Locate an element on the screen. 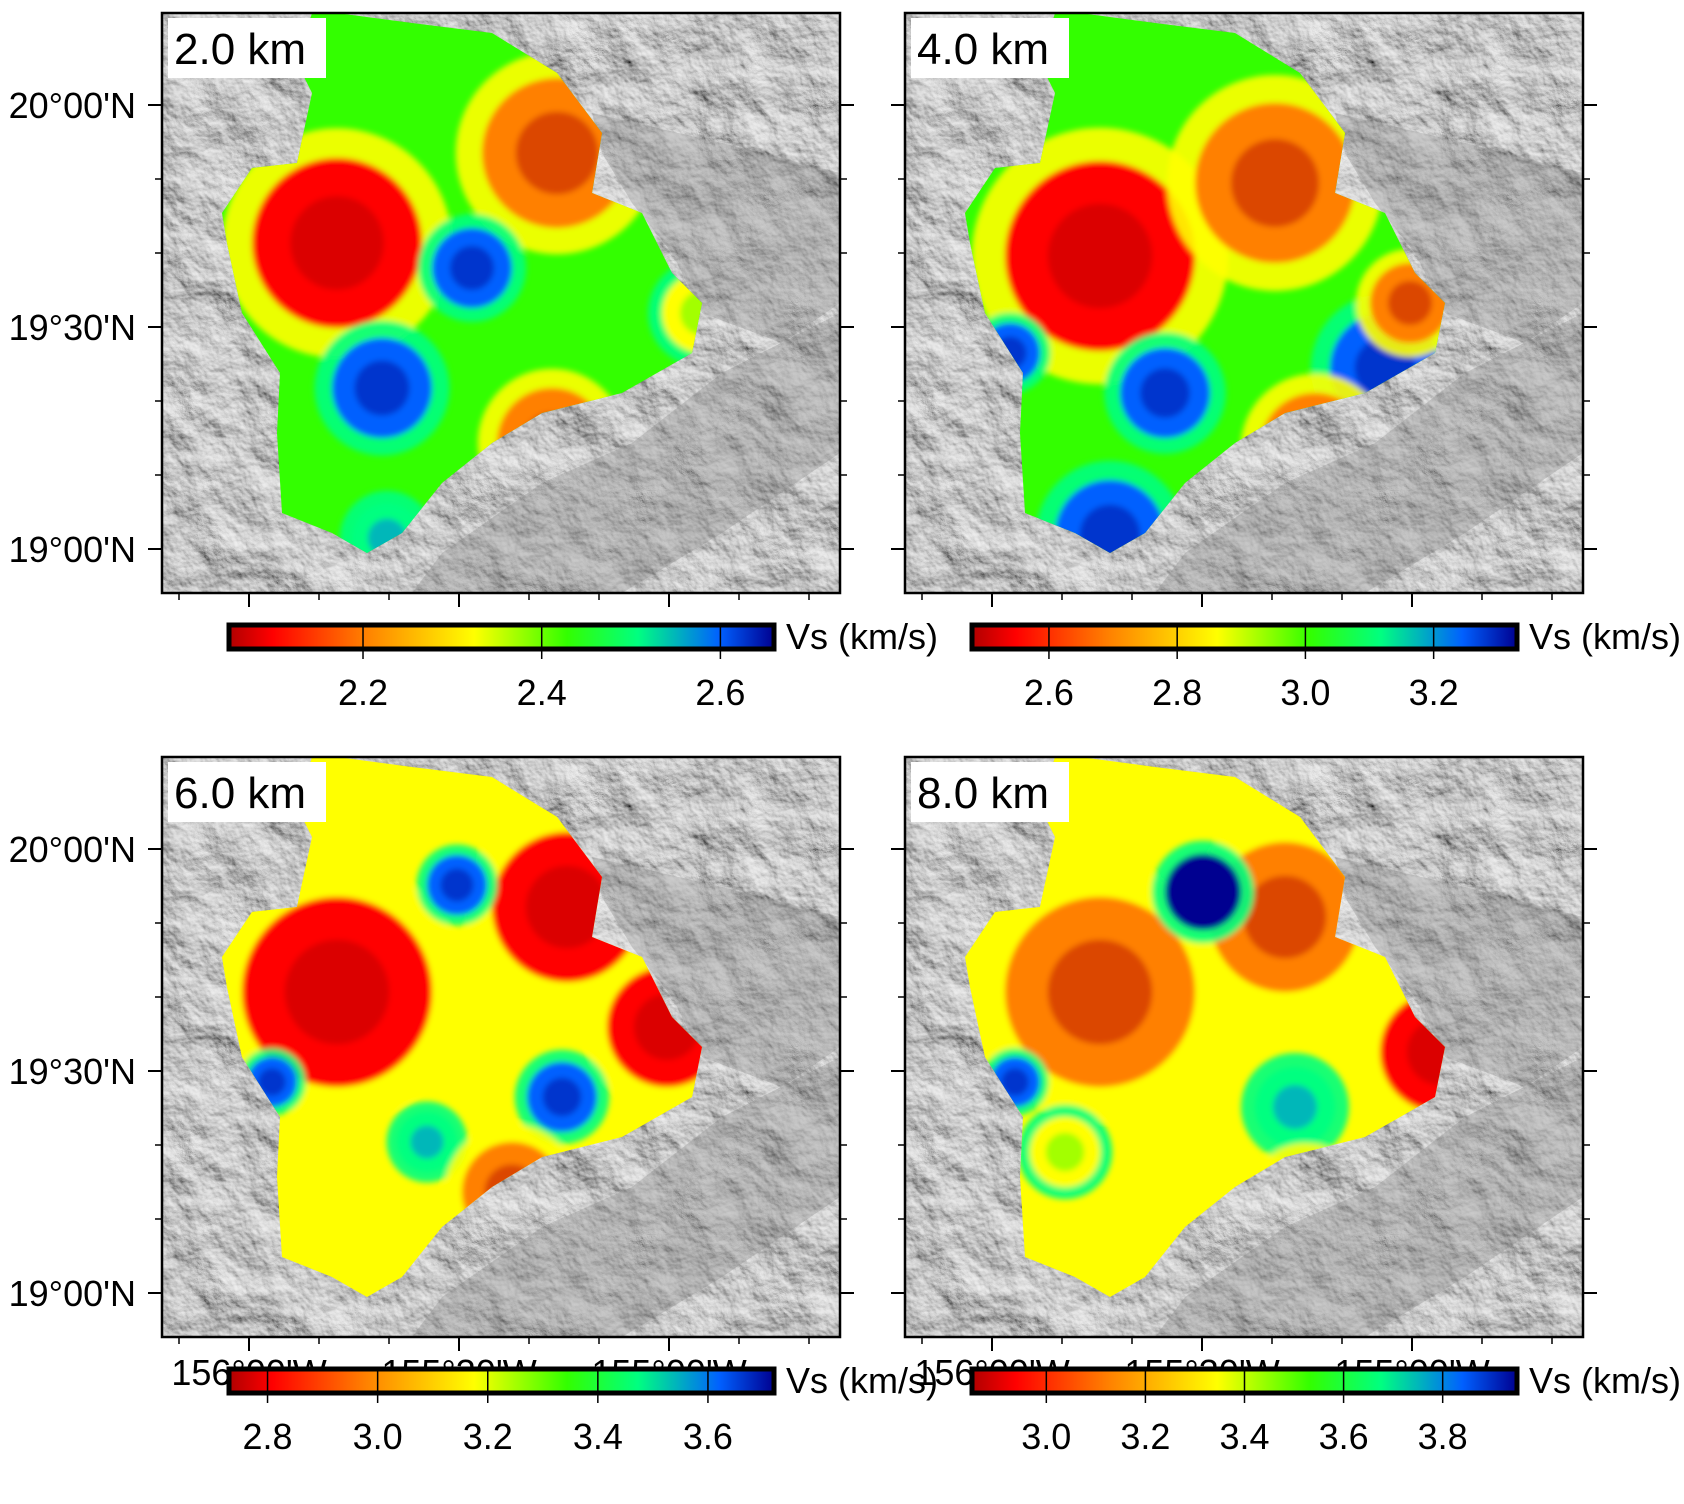 The image size is (1684, 1504). colorbar: 3.0 3.2 3.4 3.6 3.8 Vs (km/s) is located at coordinates (1325, 1408).